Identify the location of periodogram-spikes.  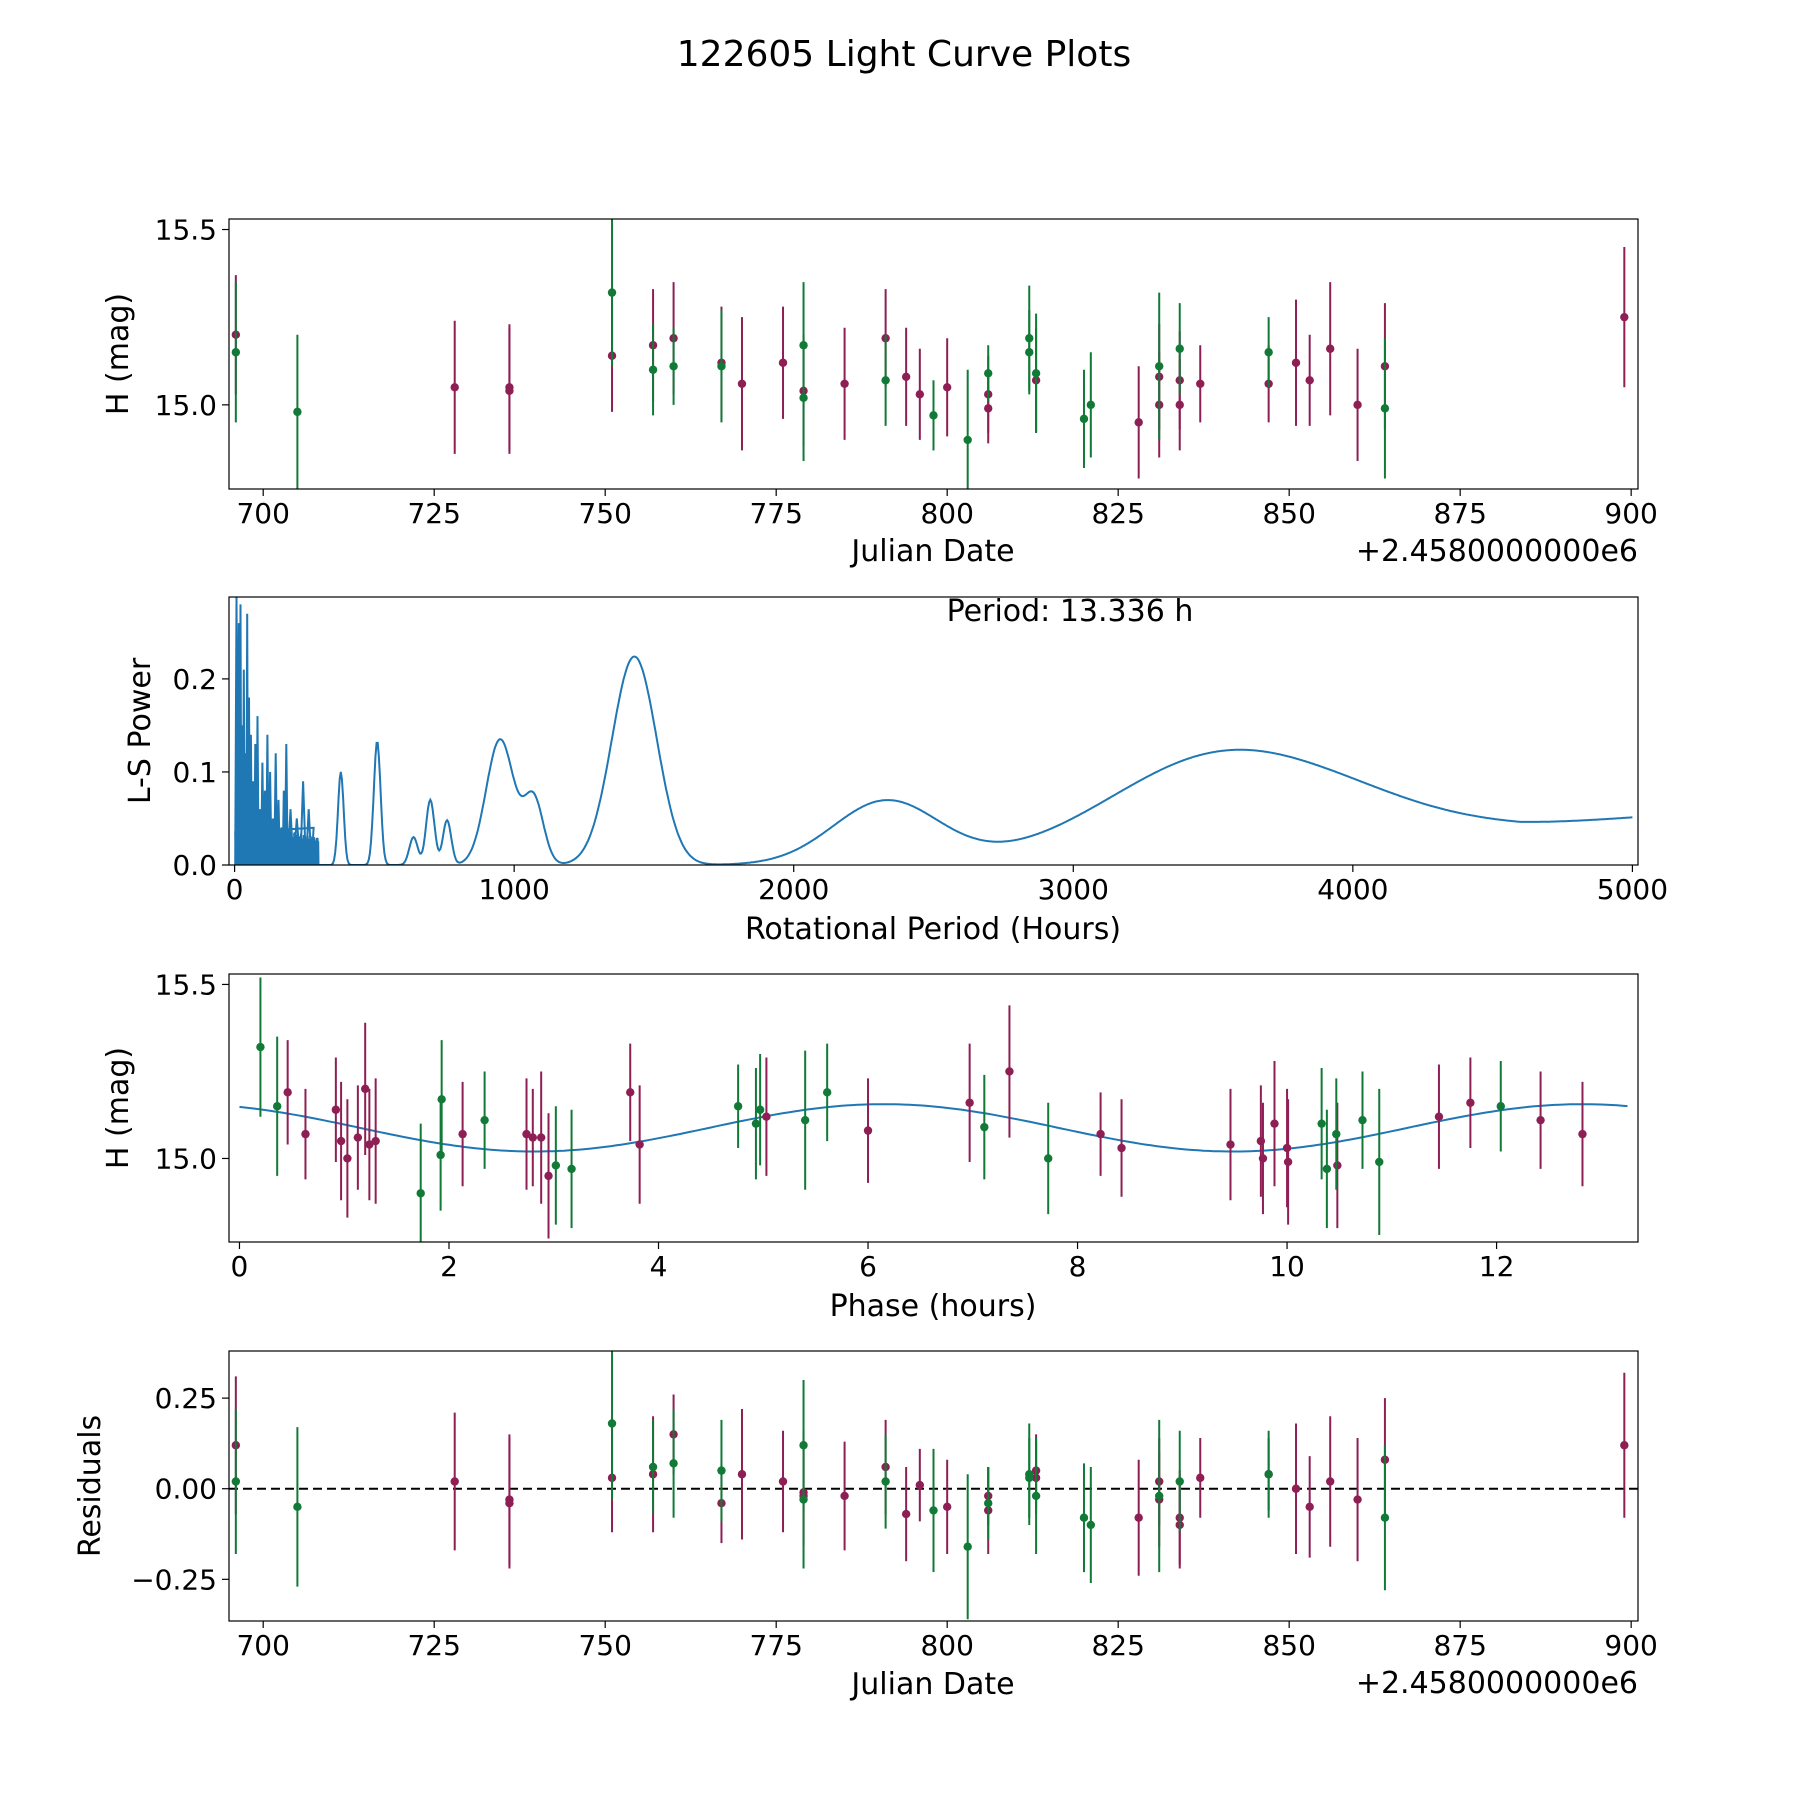
(277, 731).